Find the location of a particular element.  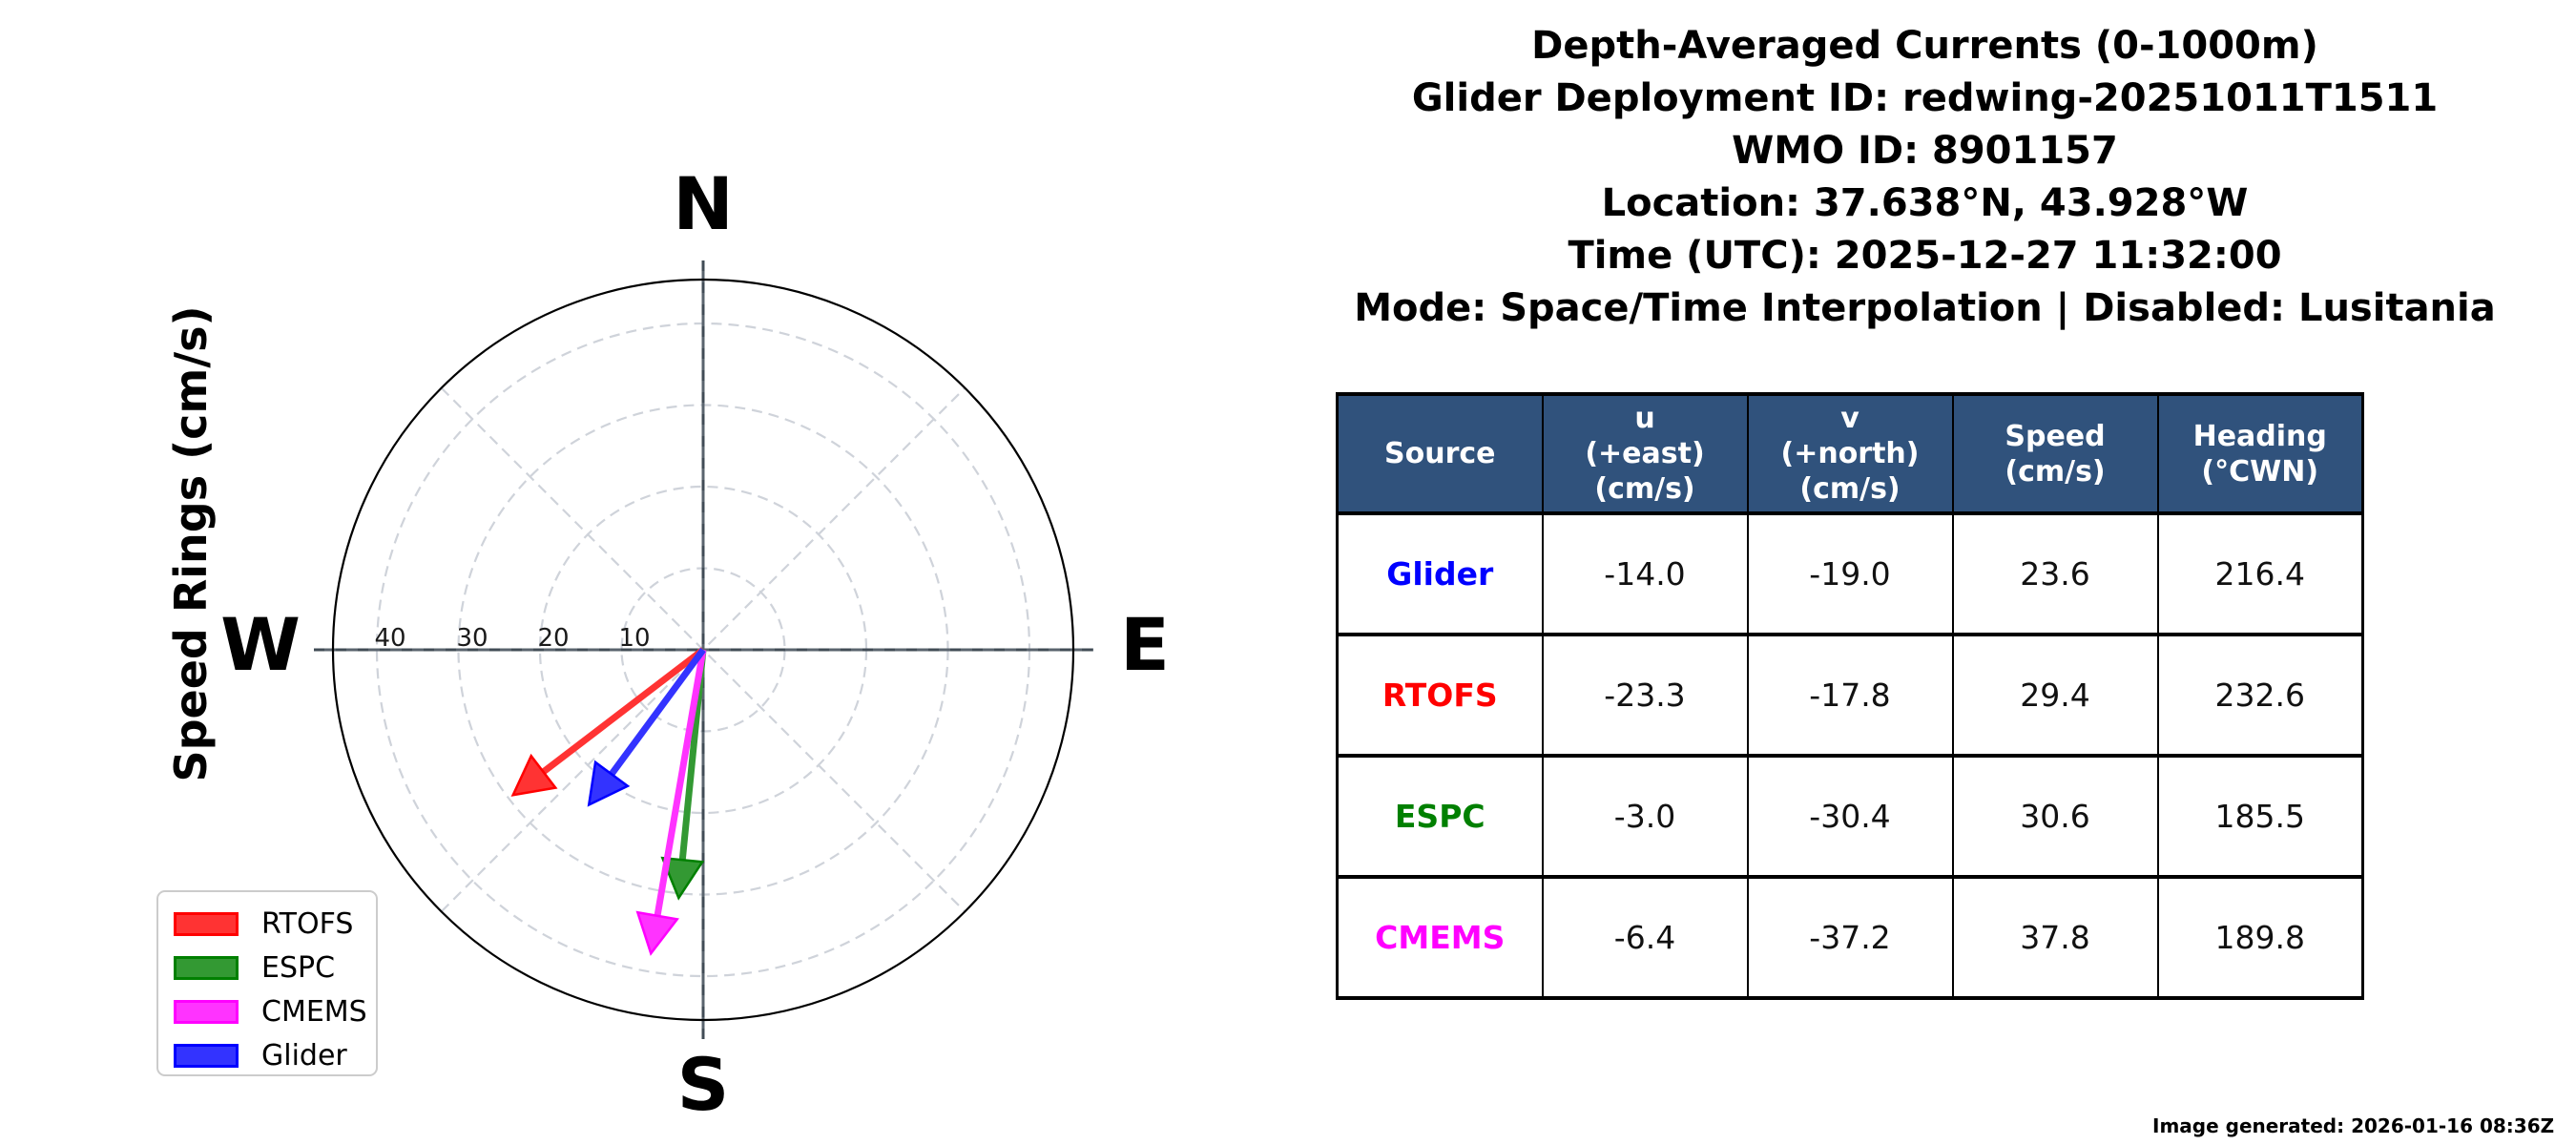

cell-v: -30.4 is located at coordinates (1850, 816).